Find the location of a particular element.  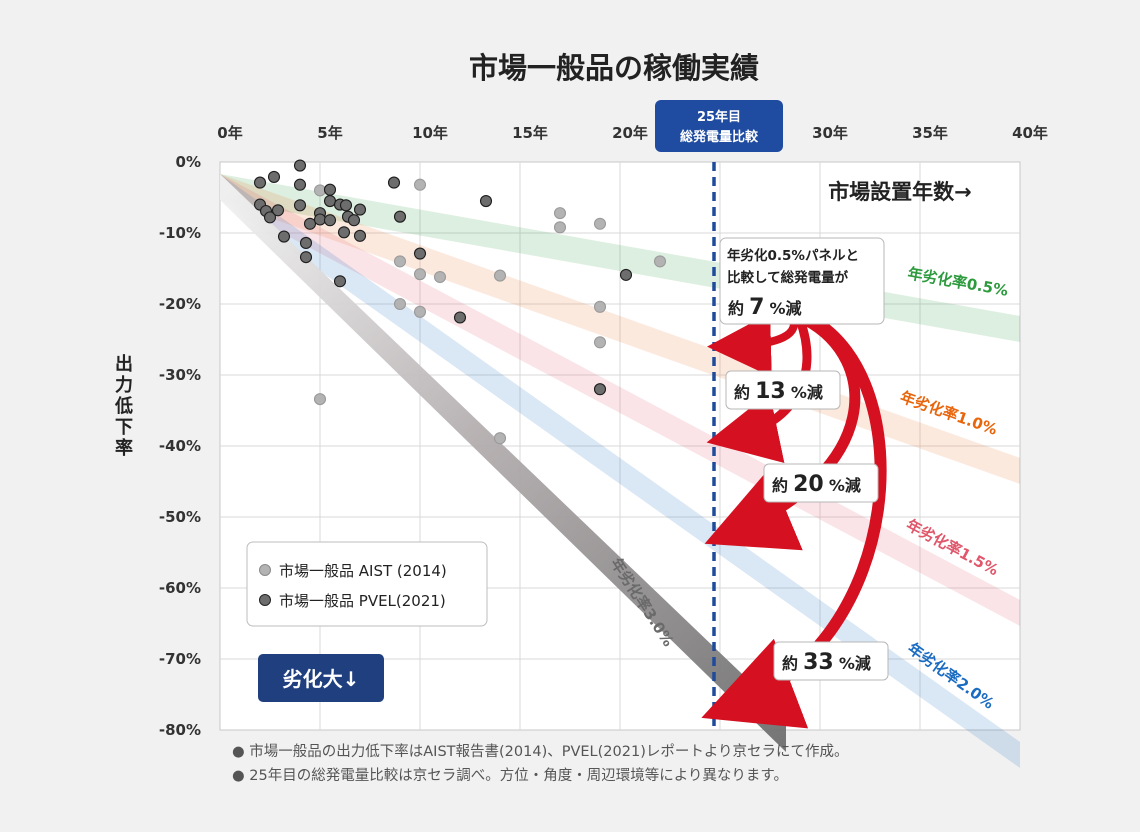

x-axis-label: 市場設置年数→ is located at coordinates (900, 192).